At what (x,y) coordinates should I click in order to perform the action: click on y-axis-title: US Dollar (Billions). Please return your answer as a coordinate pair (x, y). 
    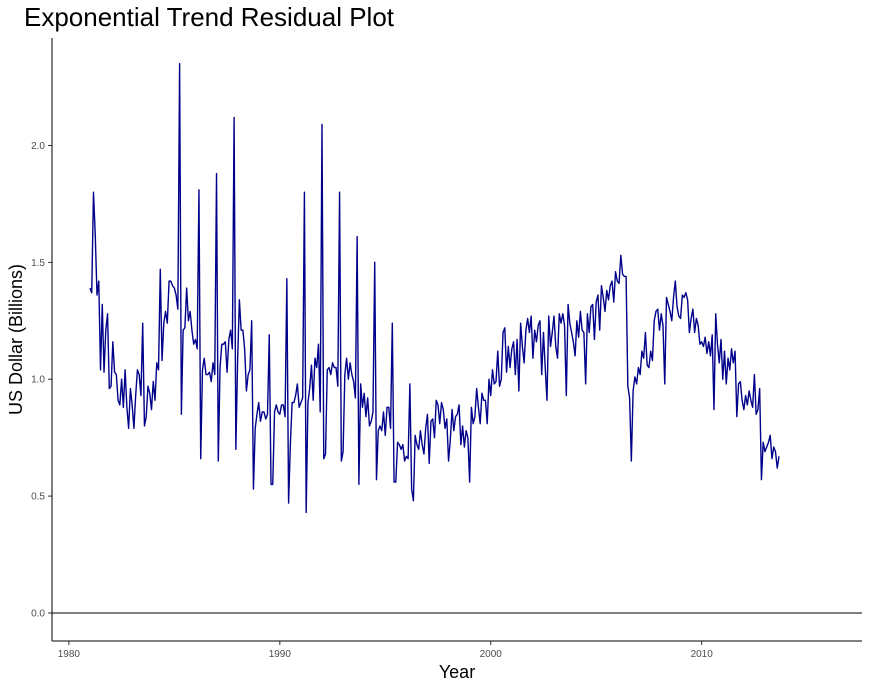
    Looking at the image, I should click on (16, 339).